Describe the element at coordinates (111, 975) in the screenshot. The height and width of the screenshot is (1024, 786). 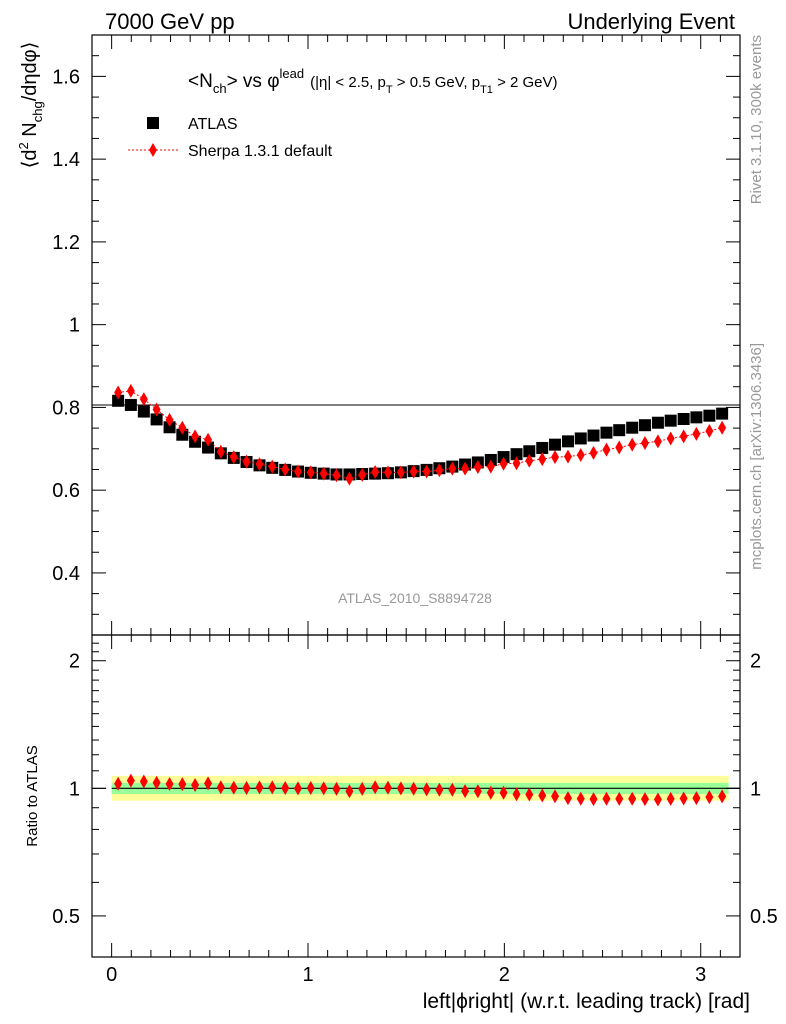
I see `x-tick-label: 0` at that location.